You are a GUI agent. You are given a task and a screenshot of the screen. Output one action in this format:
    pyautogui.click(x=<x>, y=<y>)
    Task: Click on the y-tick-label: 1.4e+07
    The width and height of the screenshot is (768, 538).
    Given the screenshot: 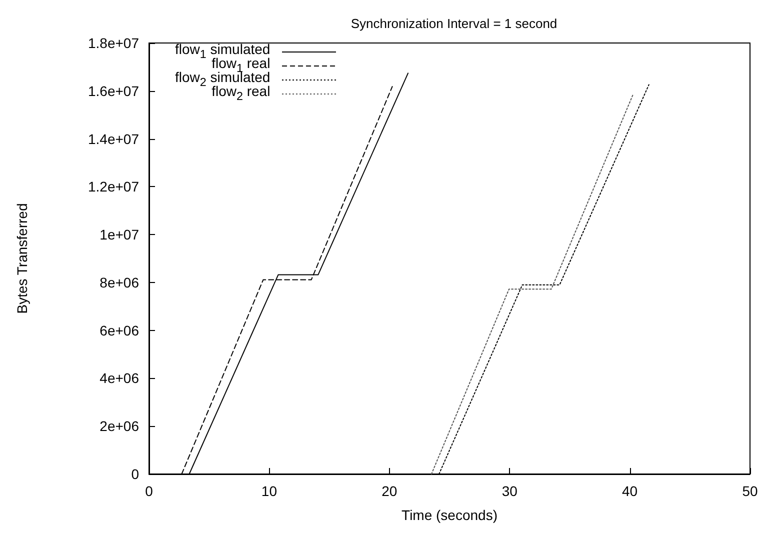 What is the action you would take?
    pyautogui.click(x=114, y=138)
    